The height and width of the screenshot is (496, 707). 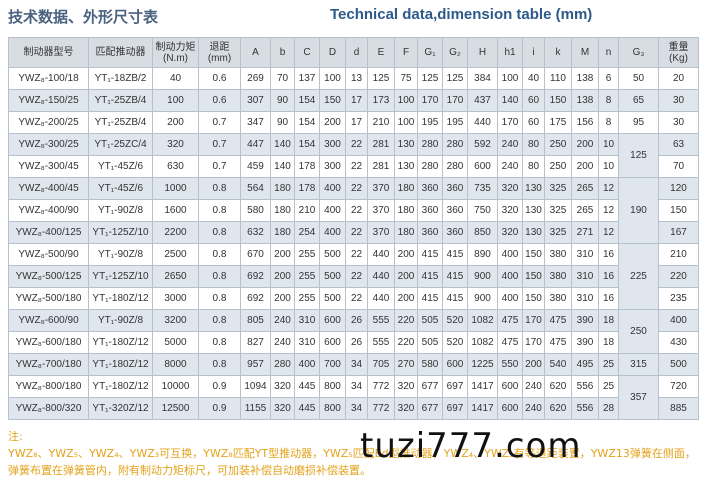 I want to click on table-cell: YT₁-90Z/8, so click(x=120, y=320).